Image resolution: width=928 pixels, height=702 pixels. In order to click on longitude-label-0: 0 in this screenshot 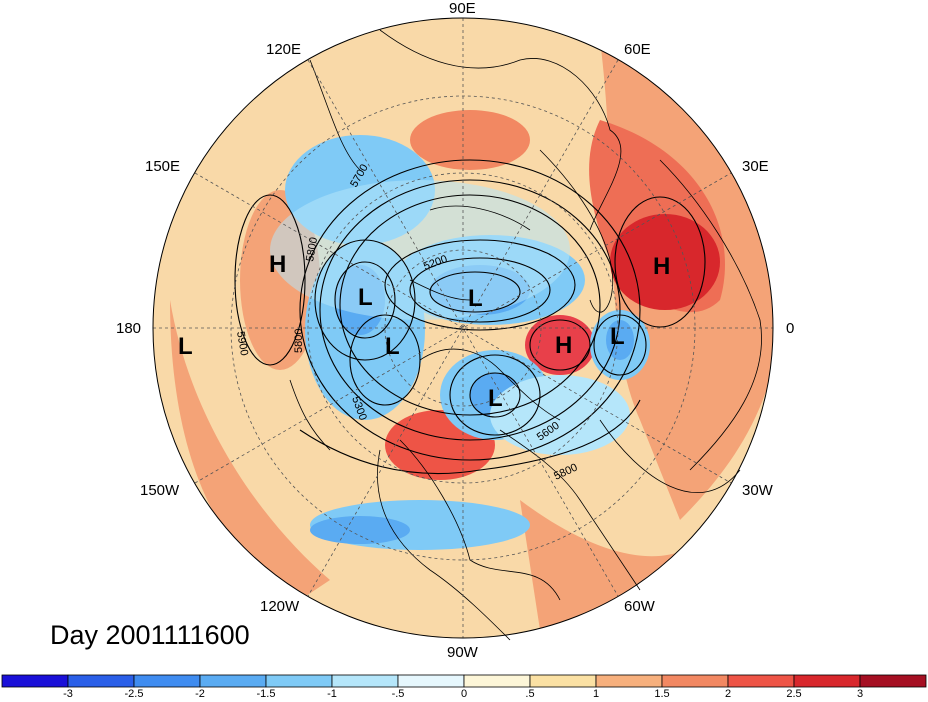, I will do `click(790, 328)`.